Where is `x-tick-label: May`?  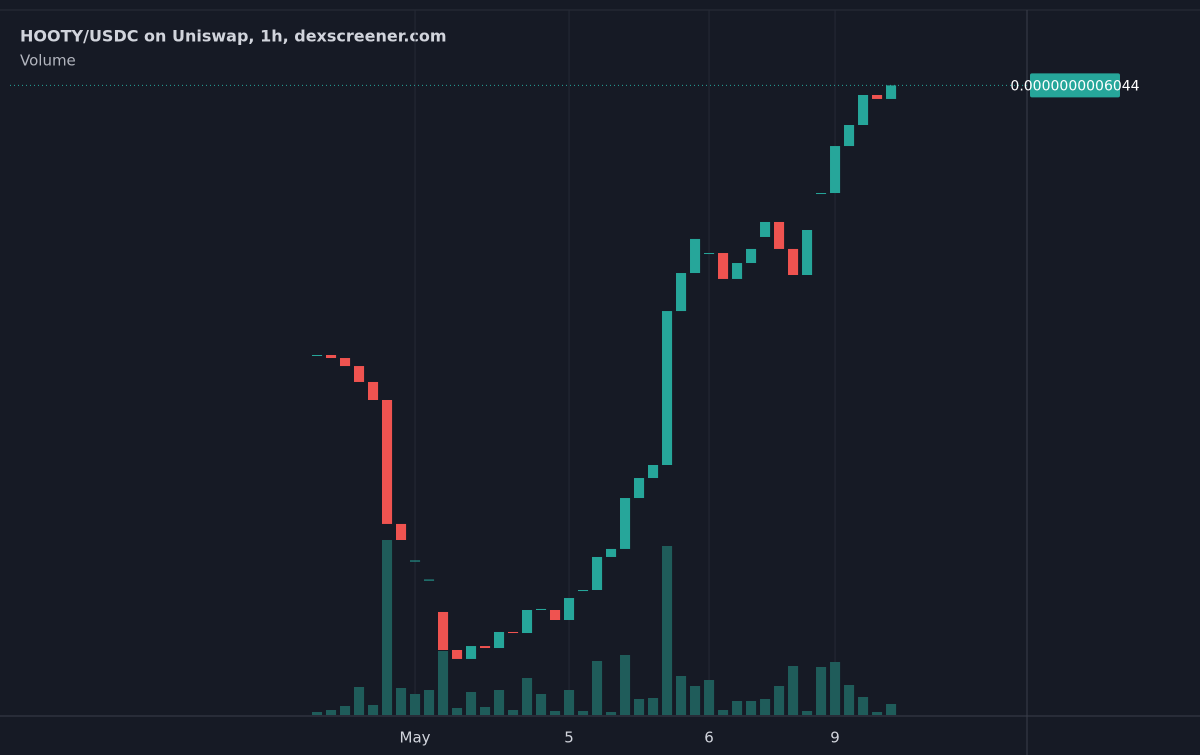 x-tick-label: May is located at coordinates (415, 738).